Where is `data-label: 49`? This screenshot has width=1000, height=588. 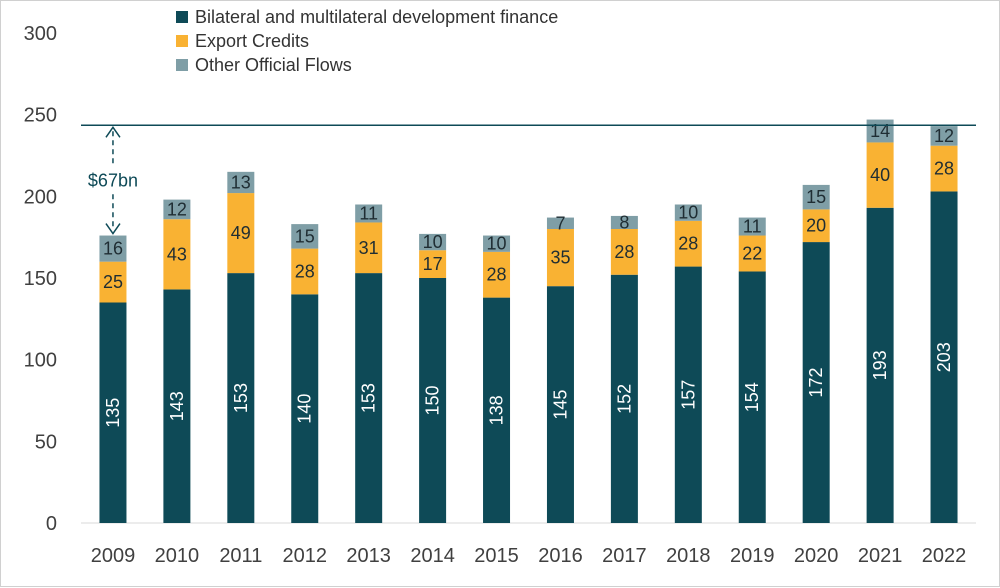 data-label: 49 is located at coordinates (241, 233).